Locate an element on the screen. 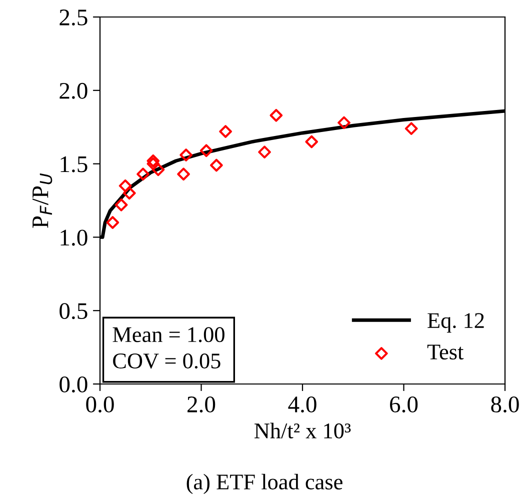 The height and width of the screenshot is (499, 529). legend-label: Test is located at coordinates (445, 352).